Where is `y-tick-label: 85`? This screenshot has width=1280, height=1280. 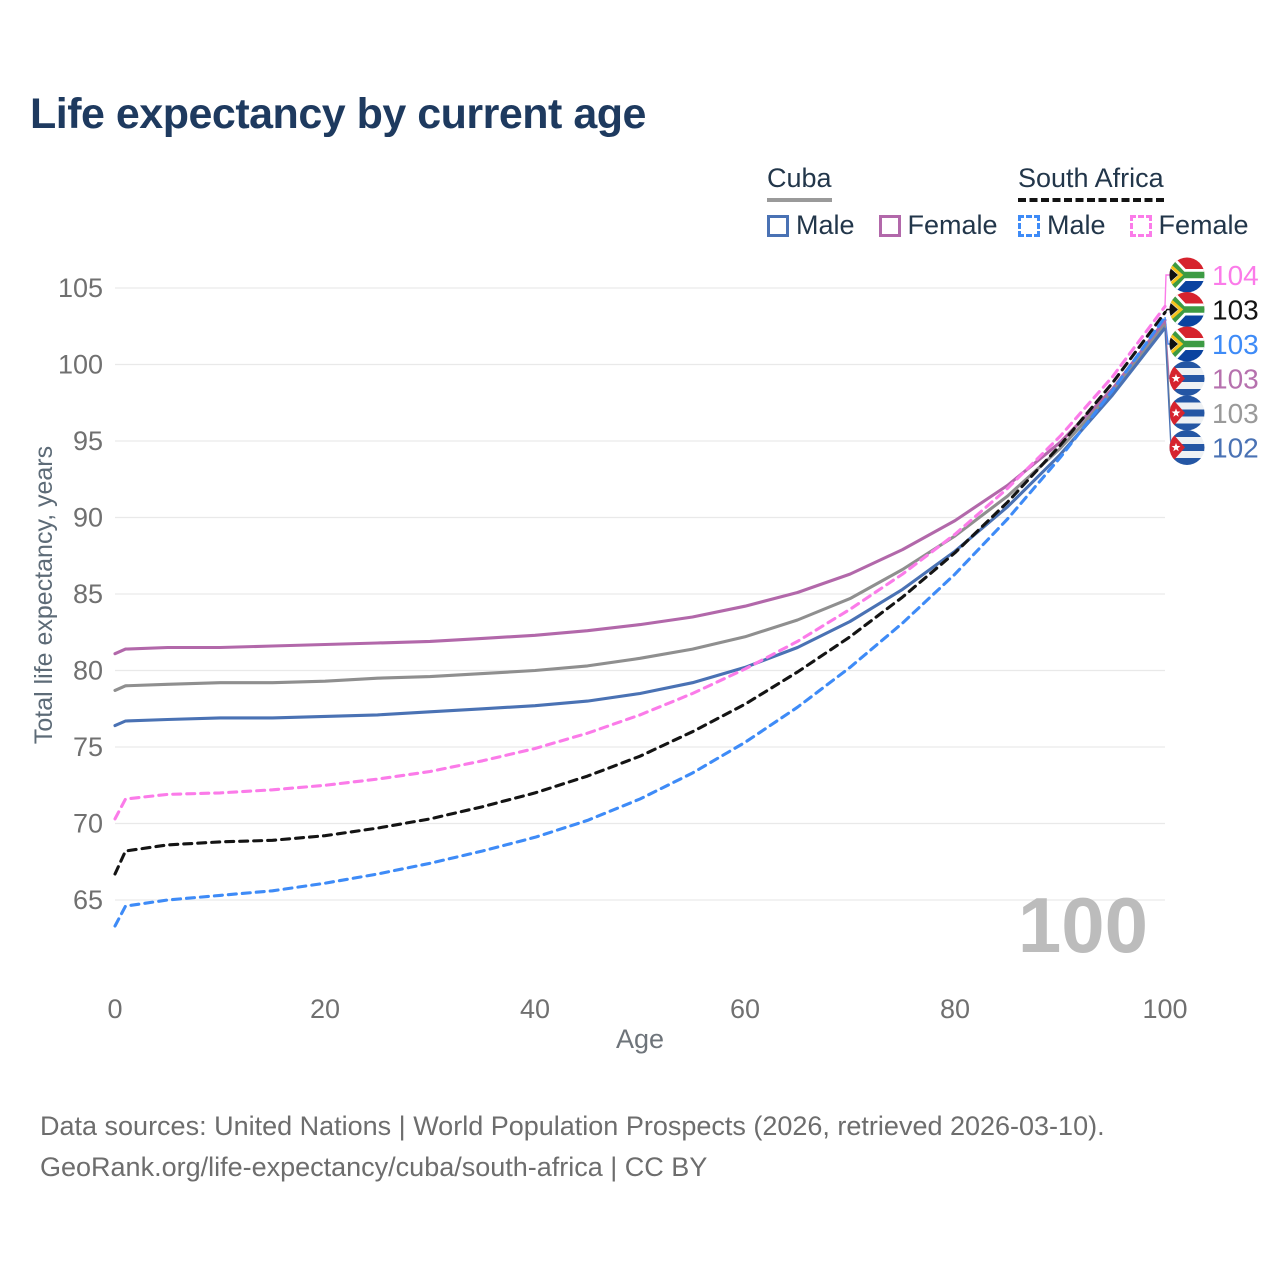
y-tick-label: 85 is located at coordinates (88, 594).